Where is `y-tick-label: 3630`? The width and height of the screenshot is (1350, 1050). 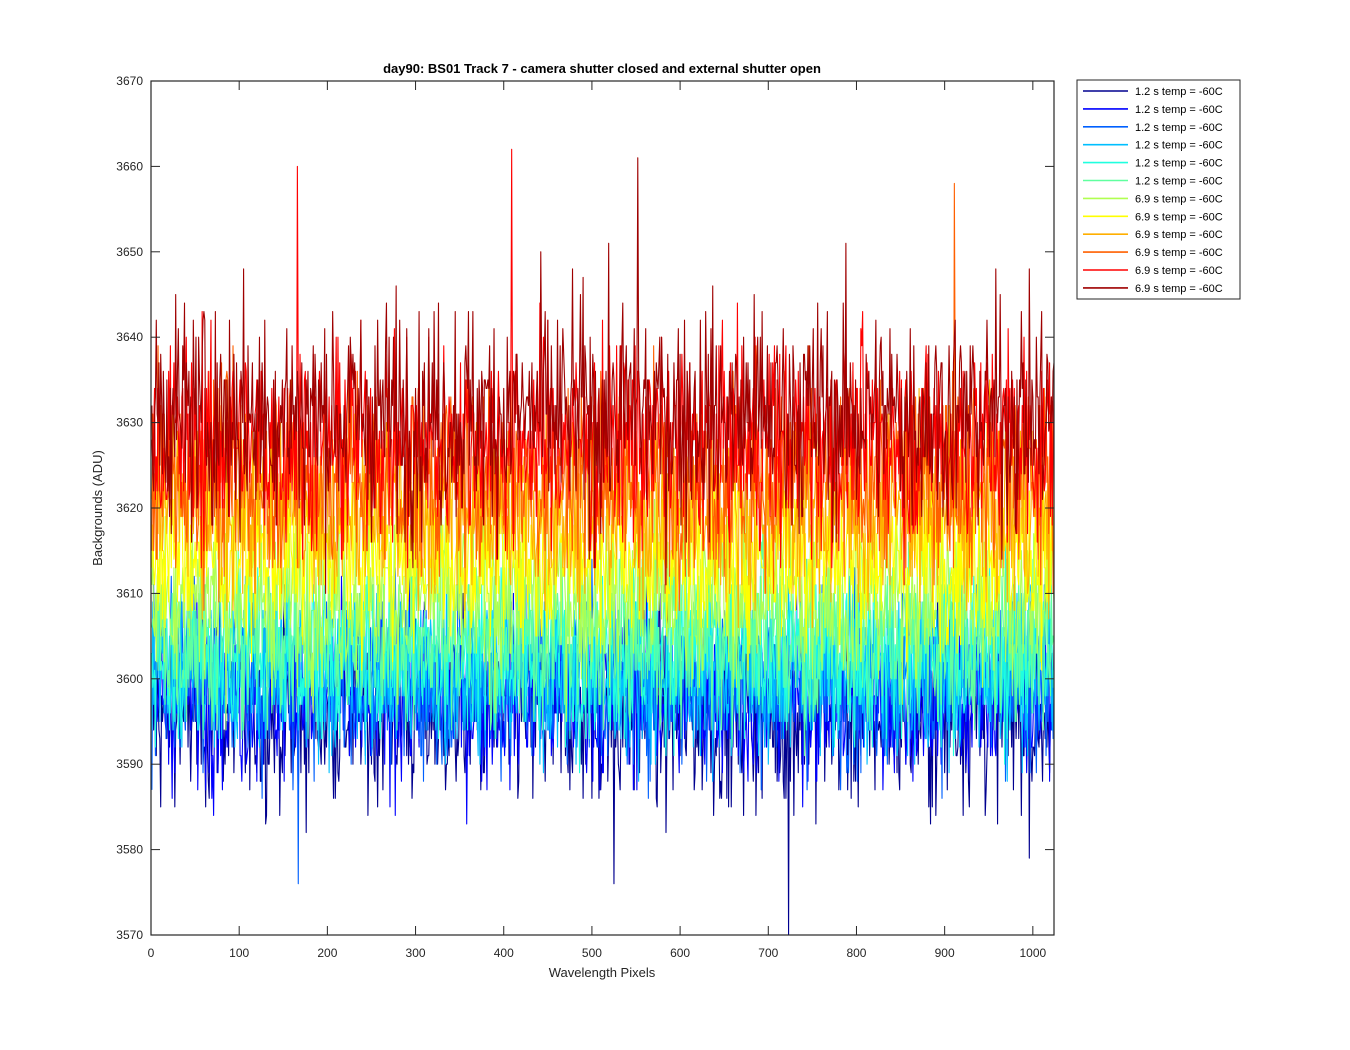 y-tick-label: 3630 is located at coordinates (129, 423).